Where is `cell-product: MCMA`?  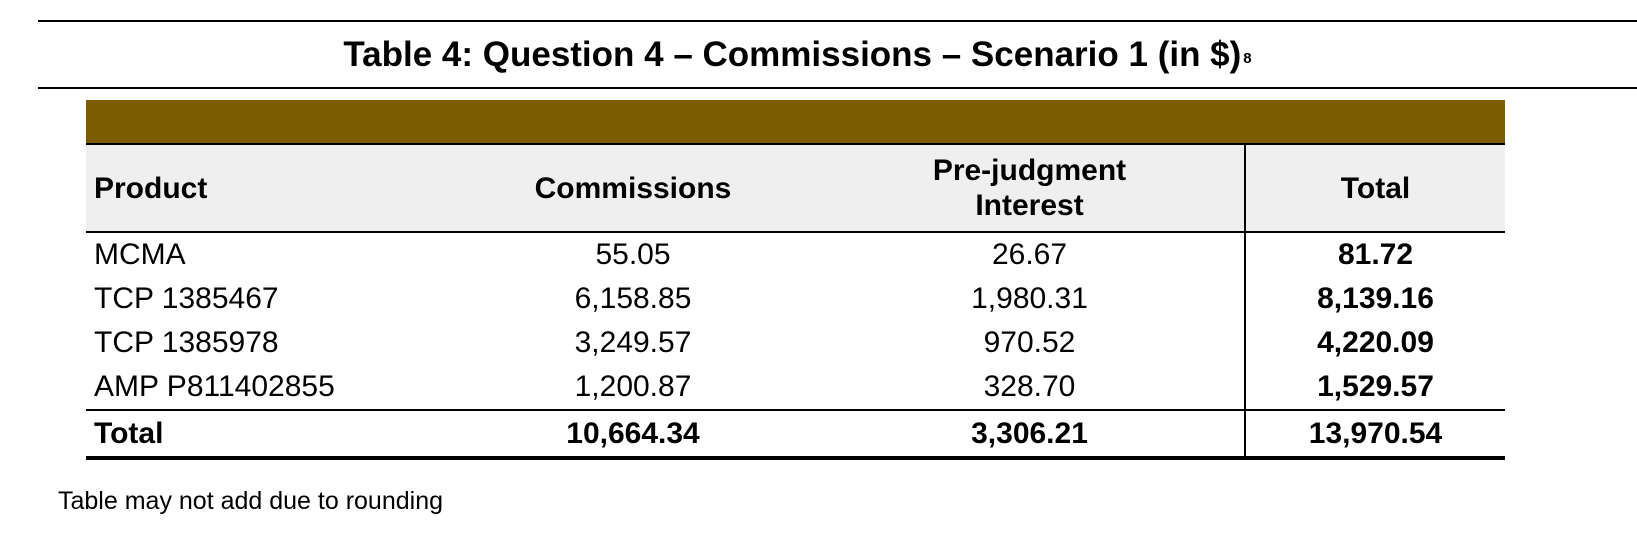
cell-product: MCMA is located at coordinates (140, 254).